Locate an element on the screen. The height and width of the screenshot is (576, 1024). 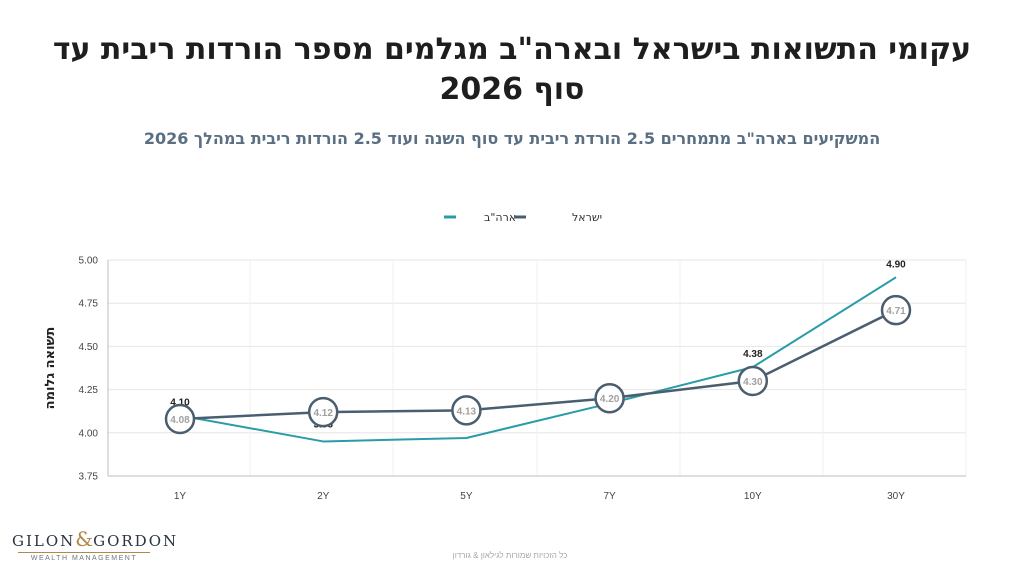
logo-rule is located at coordinates (84, 552).